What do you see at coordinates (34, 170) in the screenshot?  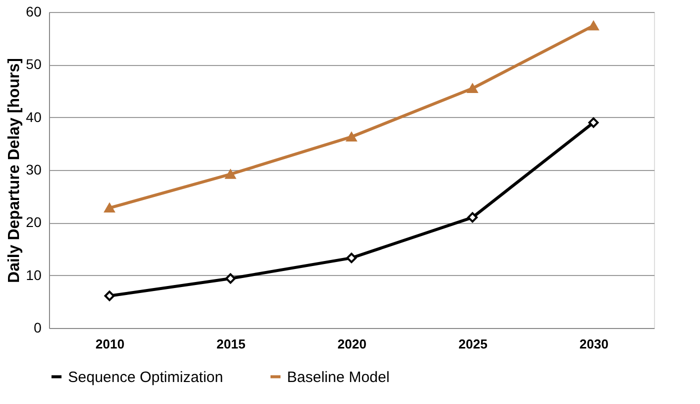 I see `y-tick-label: 30` at bounding box center [34, 170].